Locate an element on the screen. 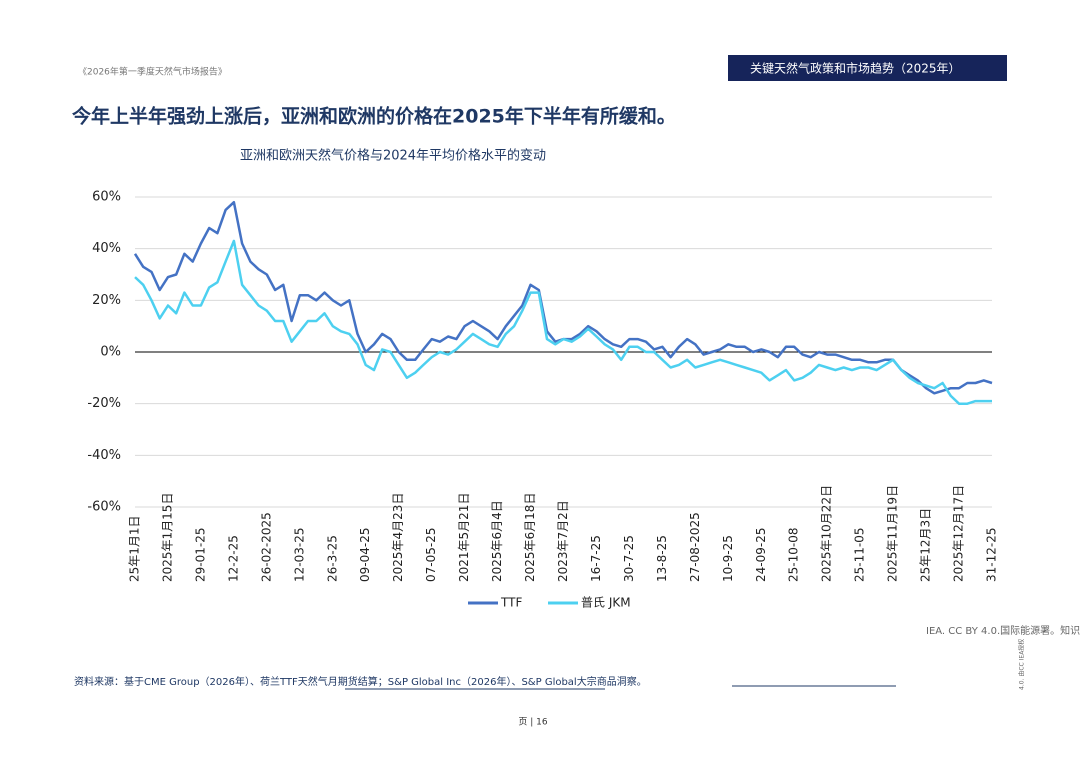  chart-title: 亚洲和欧洲天然气价格与2024年平均价格水平的变动 is located at coordinates (393, 156).